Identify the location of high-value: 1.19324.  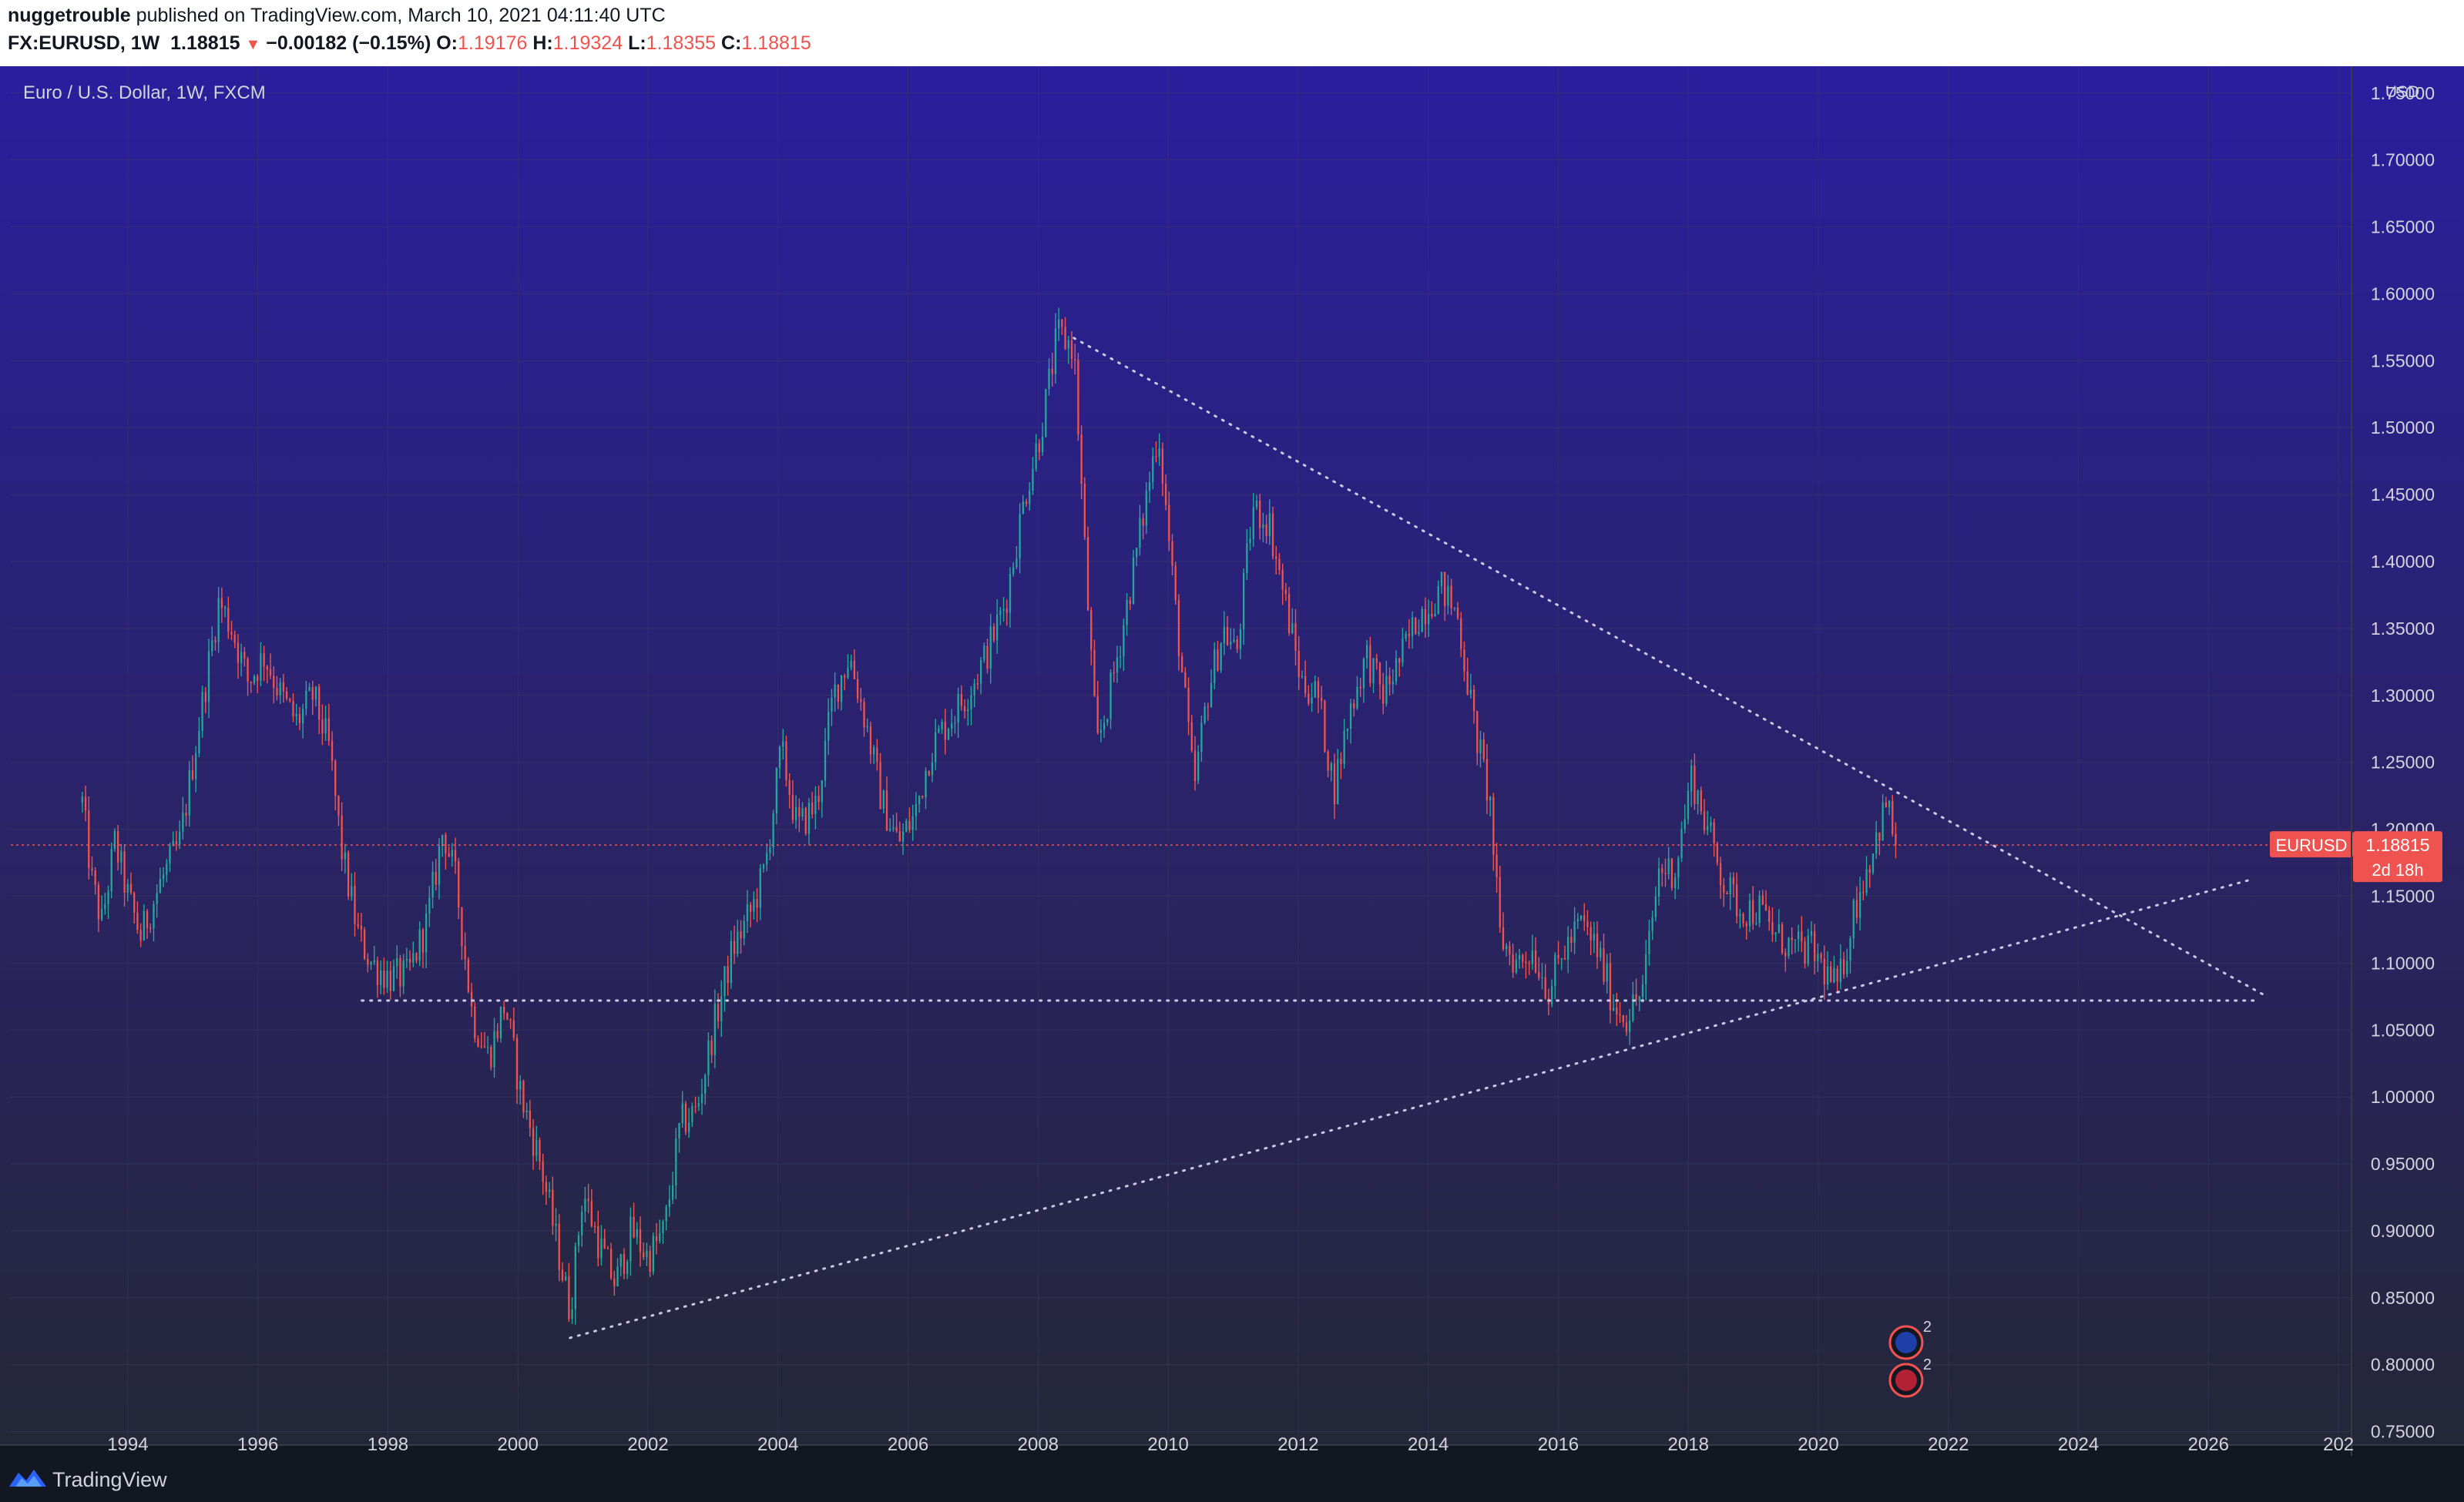
(588, 43).